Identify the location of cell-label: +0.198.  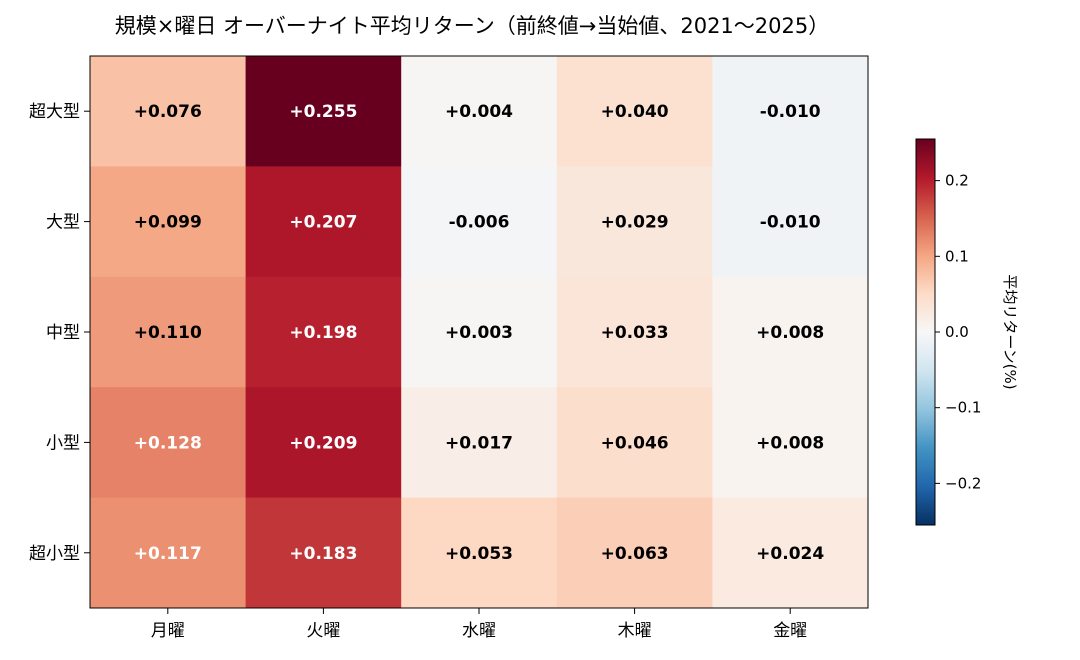
(323, 333).